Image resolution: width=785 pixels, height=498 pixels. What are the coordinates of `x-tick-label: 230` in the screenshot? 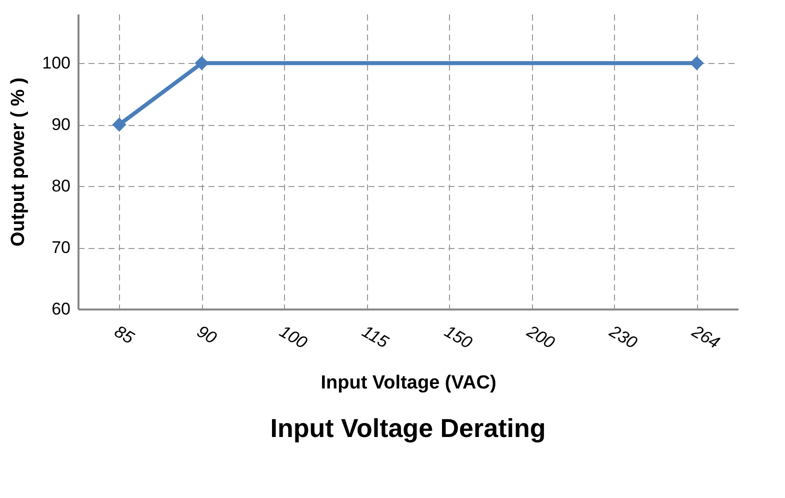 It's located at (623, 337).